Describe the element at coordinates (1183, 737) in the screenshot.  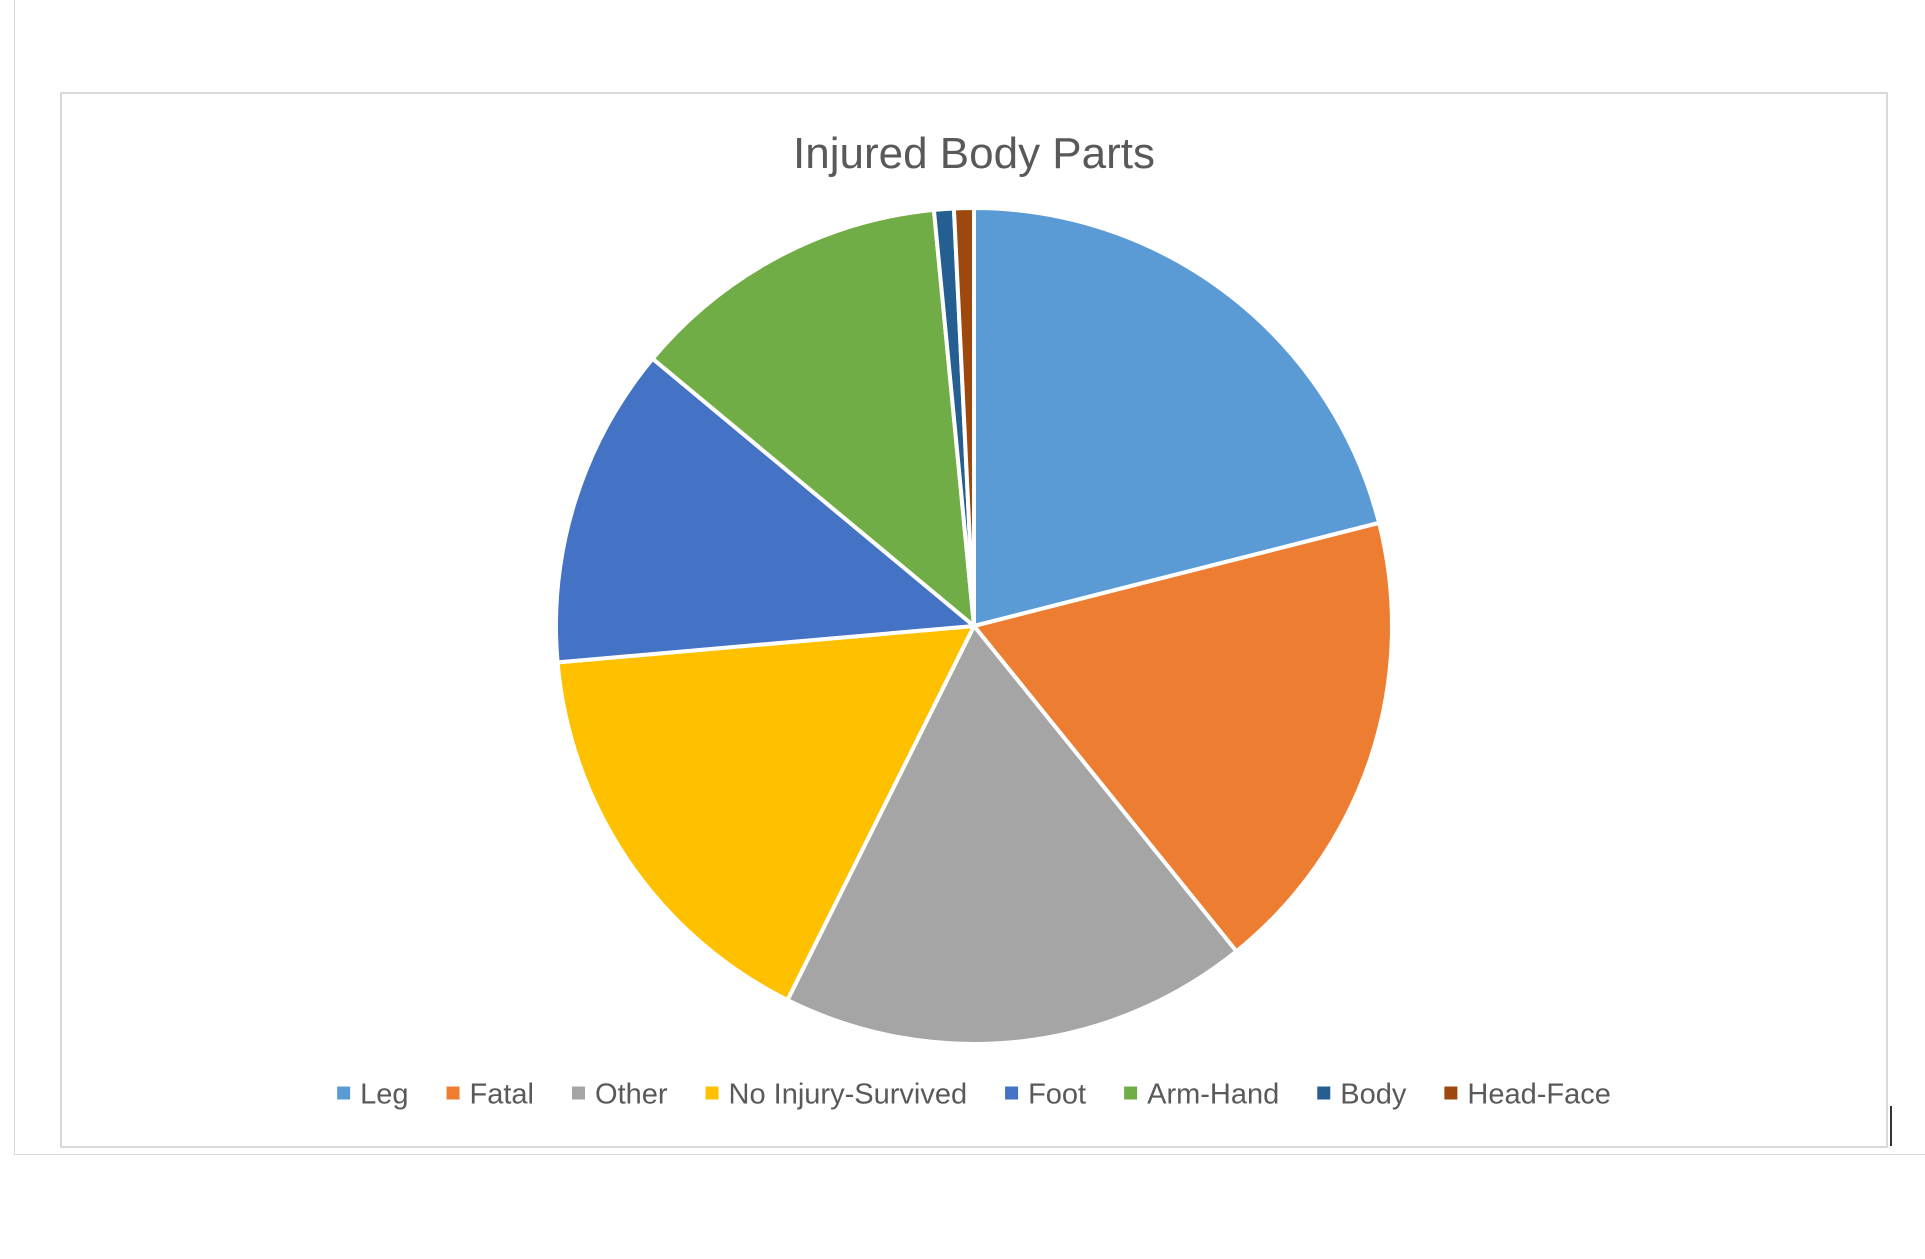
I see `pie-slice-fatal` at that location.